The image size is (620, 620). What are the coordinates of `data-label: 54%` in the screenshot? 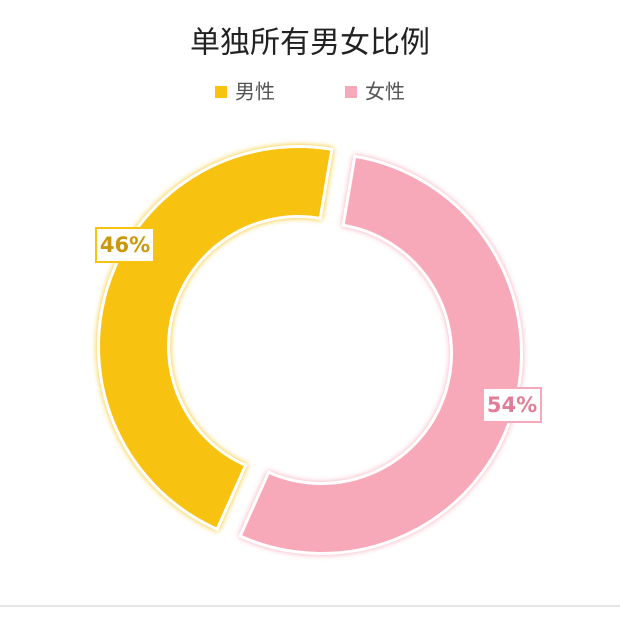 It's located at (512, 405).